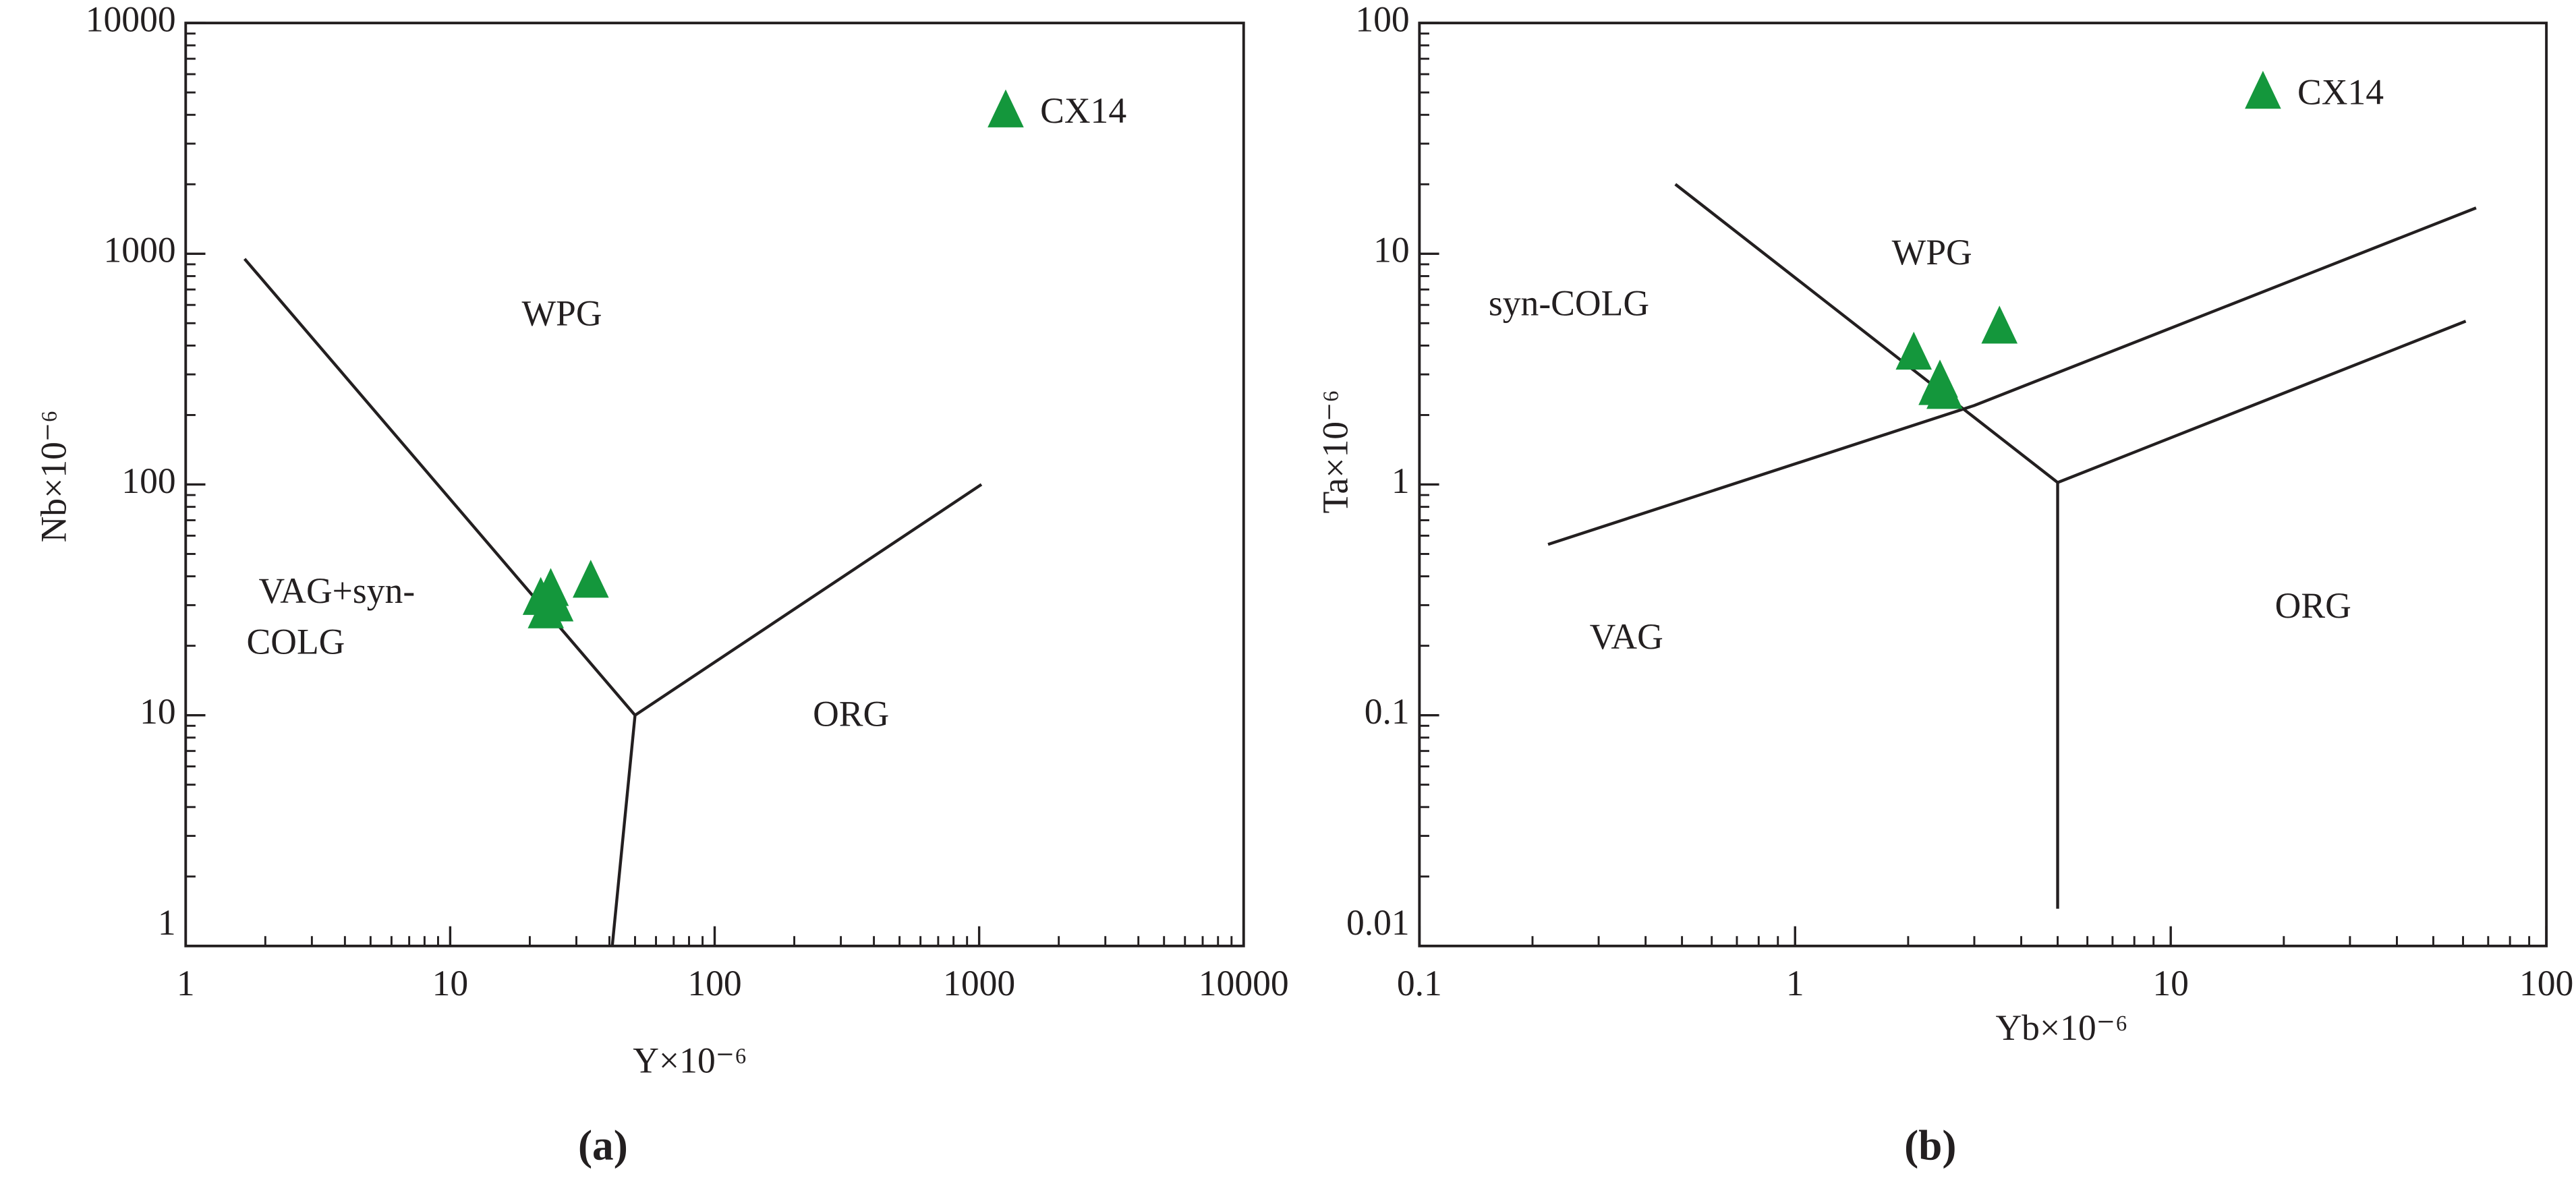 This screenshot has width=2576, height=1203. I want to click on x-tick-label: 0.1, so click(1419, 983).